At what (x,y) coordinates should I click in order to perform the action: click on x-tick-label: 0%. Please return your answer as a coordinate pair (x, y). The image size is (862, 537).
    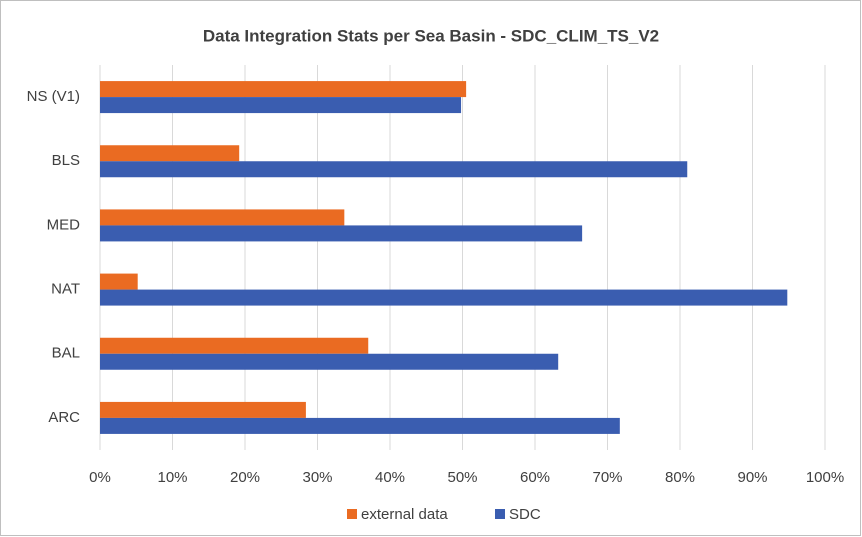
    Looking at the image, I should click on (100, 477).